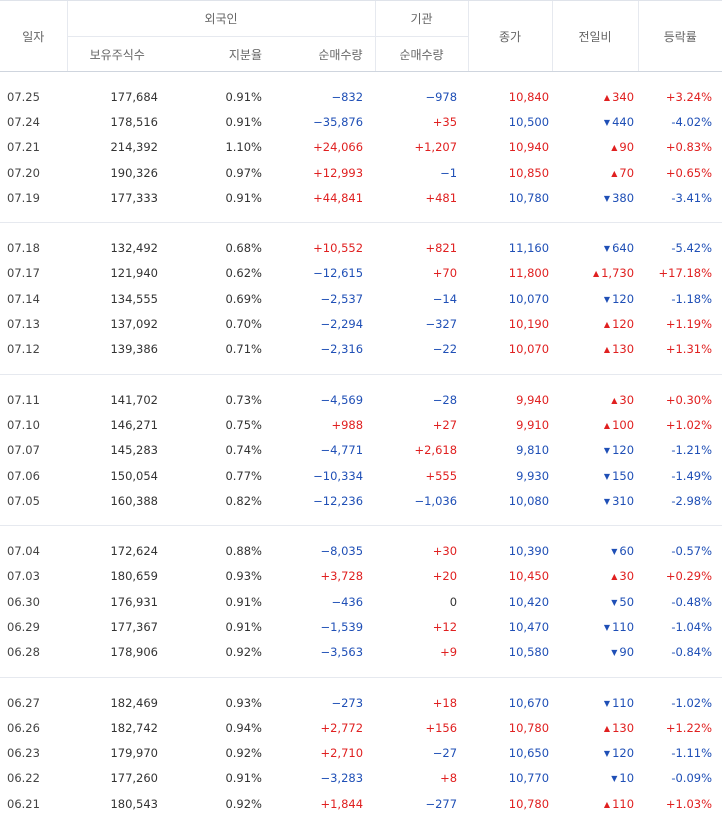  What do you see at coordinates (134, 727) in the screenshot?
I see `cell-holdings: 182,742` at bounding box center [134, 727].